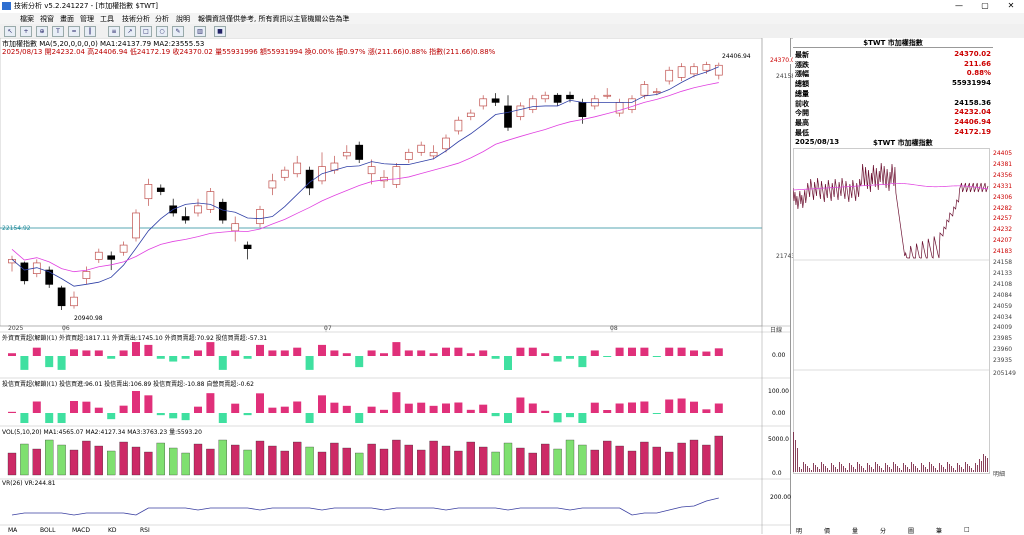 This screenshot has height=535, width=1024. I want to click on quote-label: 漲幅, so click(802, 74).